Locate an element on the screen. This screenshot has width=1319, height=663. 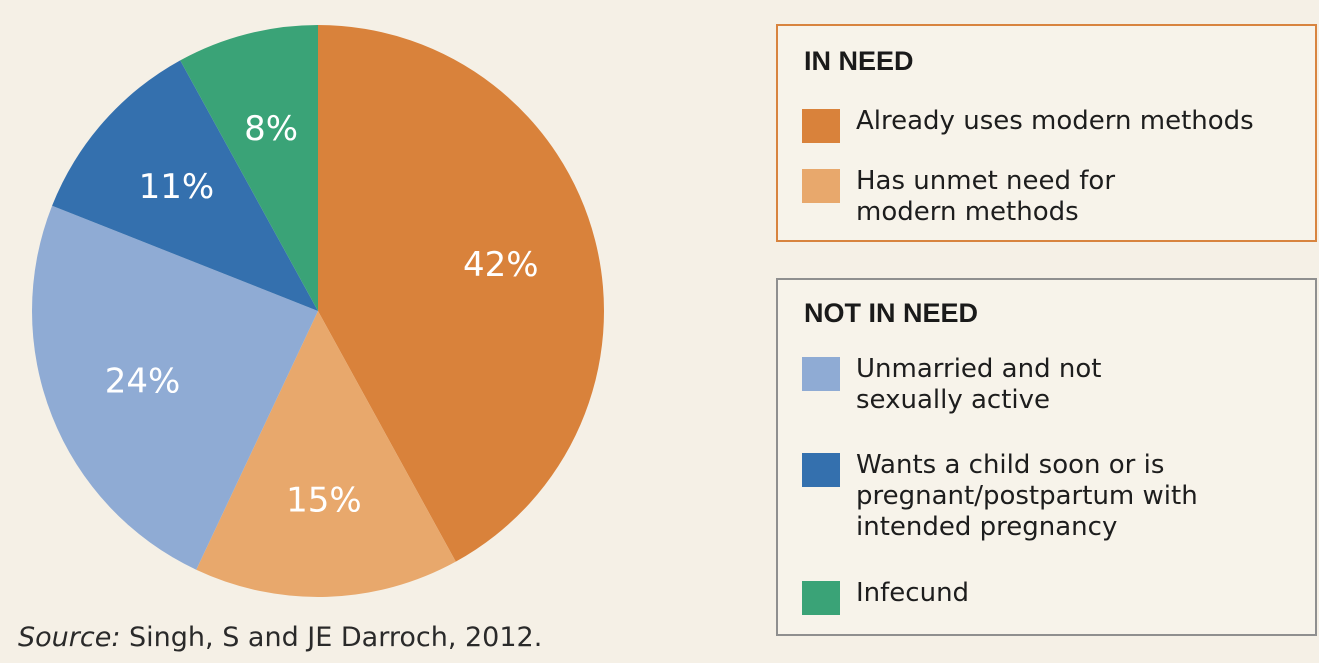
legend-swatch-infecund is located at coordinates (821, 598).